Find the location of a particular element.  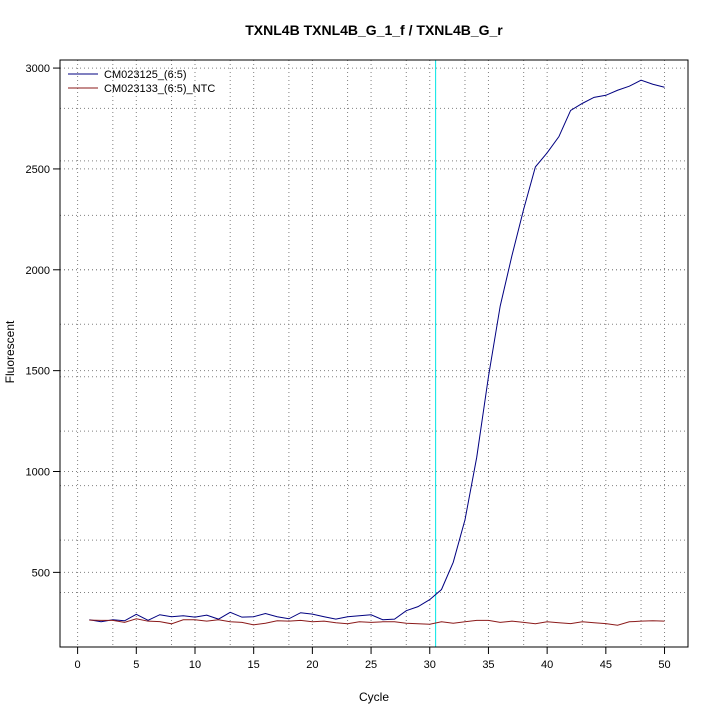

x-tick-label: 5 is located at coordinates (136, 665).